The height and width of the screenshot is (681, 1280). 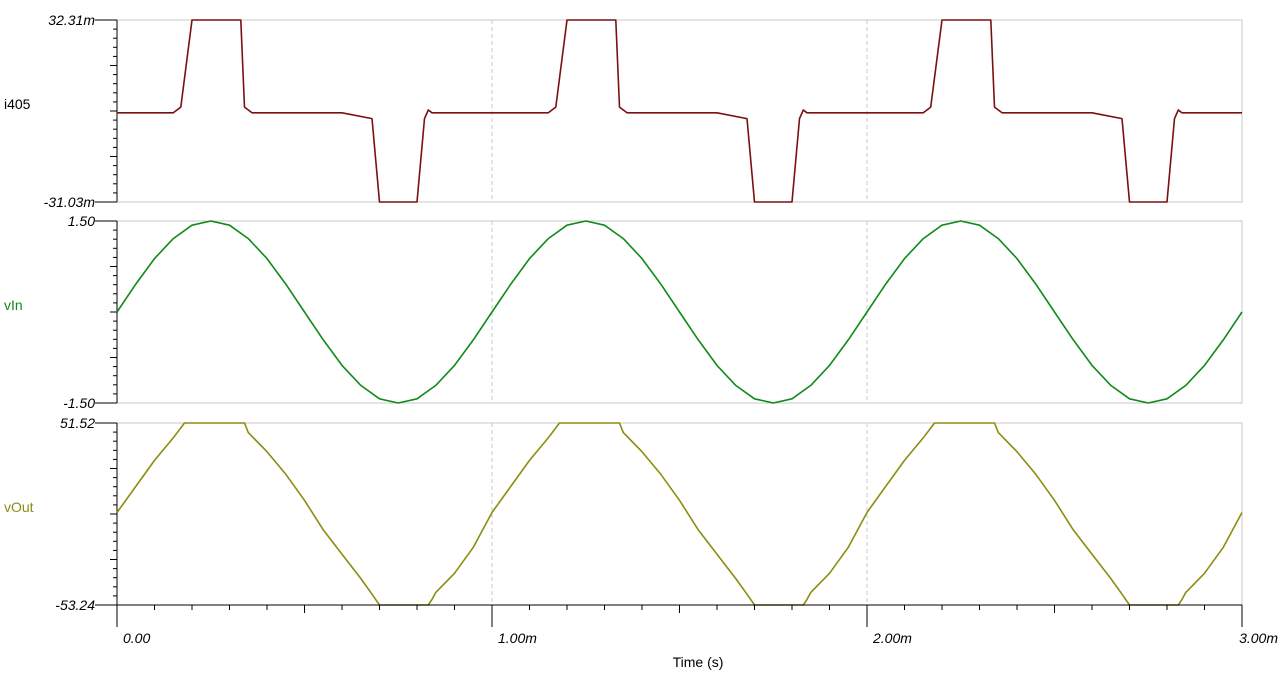 I want to click on y-tick-label-max: 51.52, so click(x=77, y=423).